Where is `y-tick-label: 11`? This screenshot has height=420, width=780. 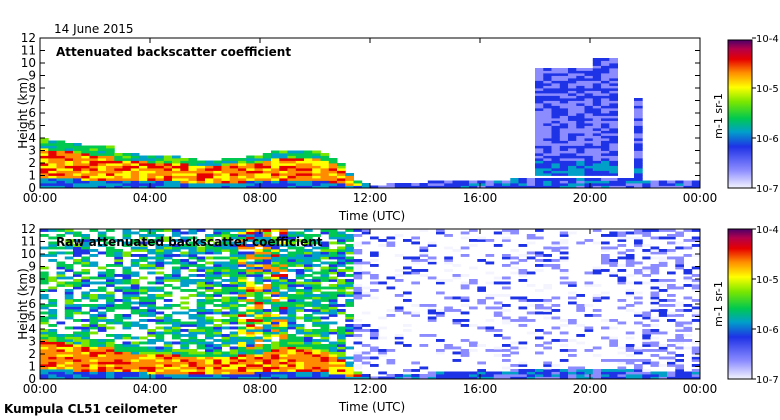
y-tick-label: 11 is located at coordinates (28, 51).